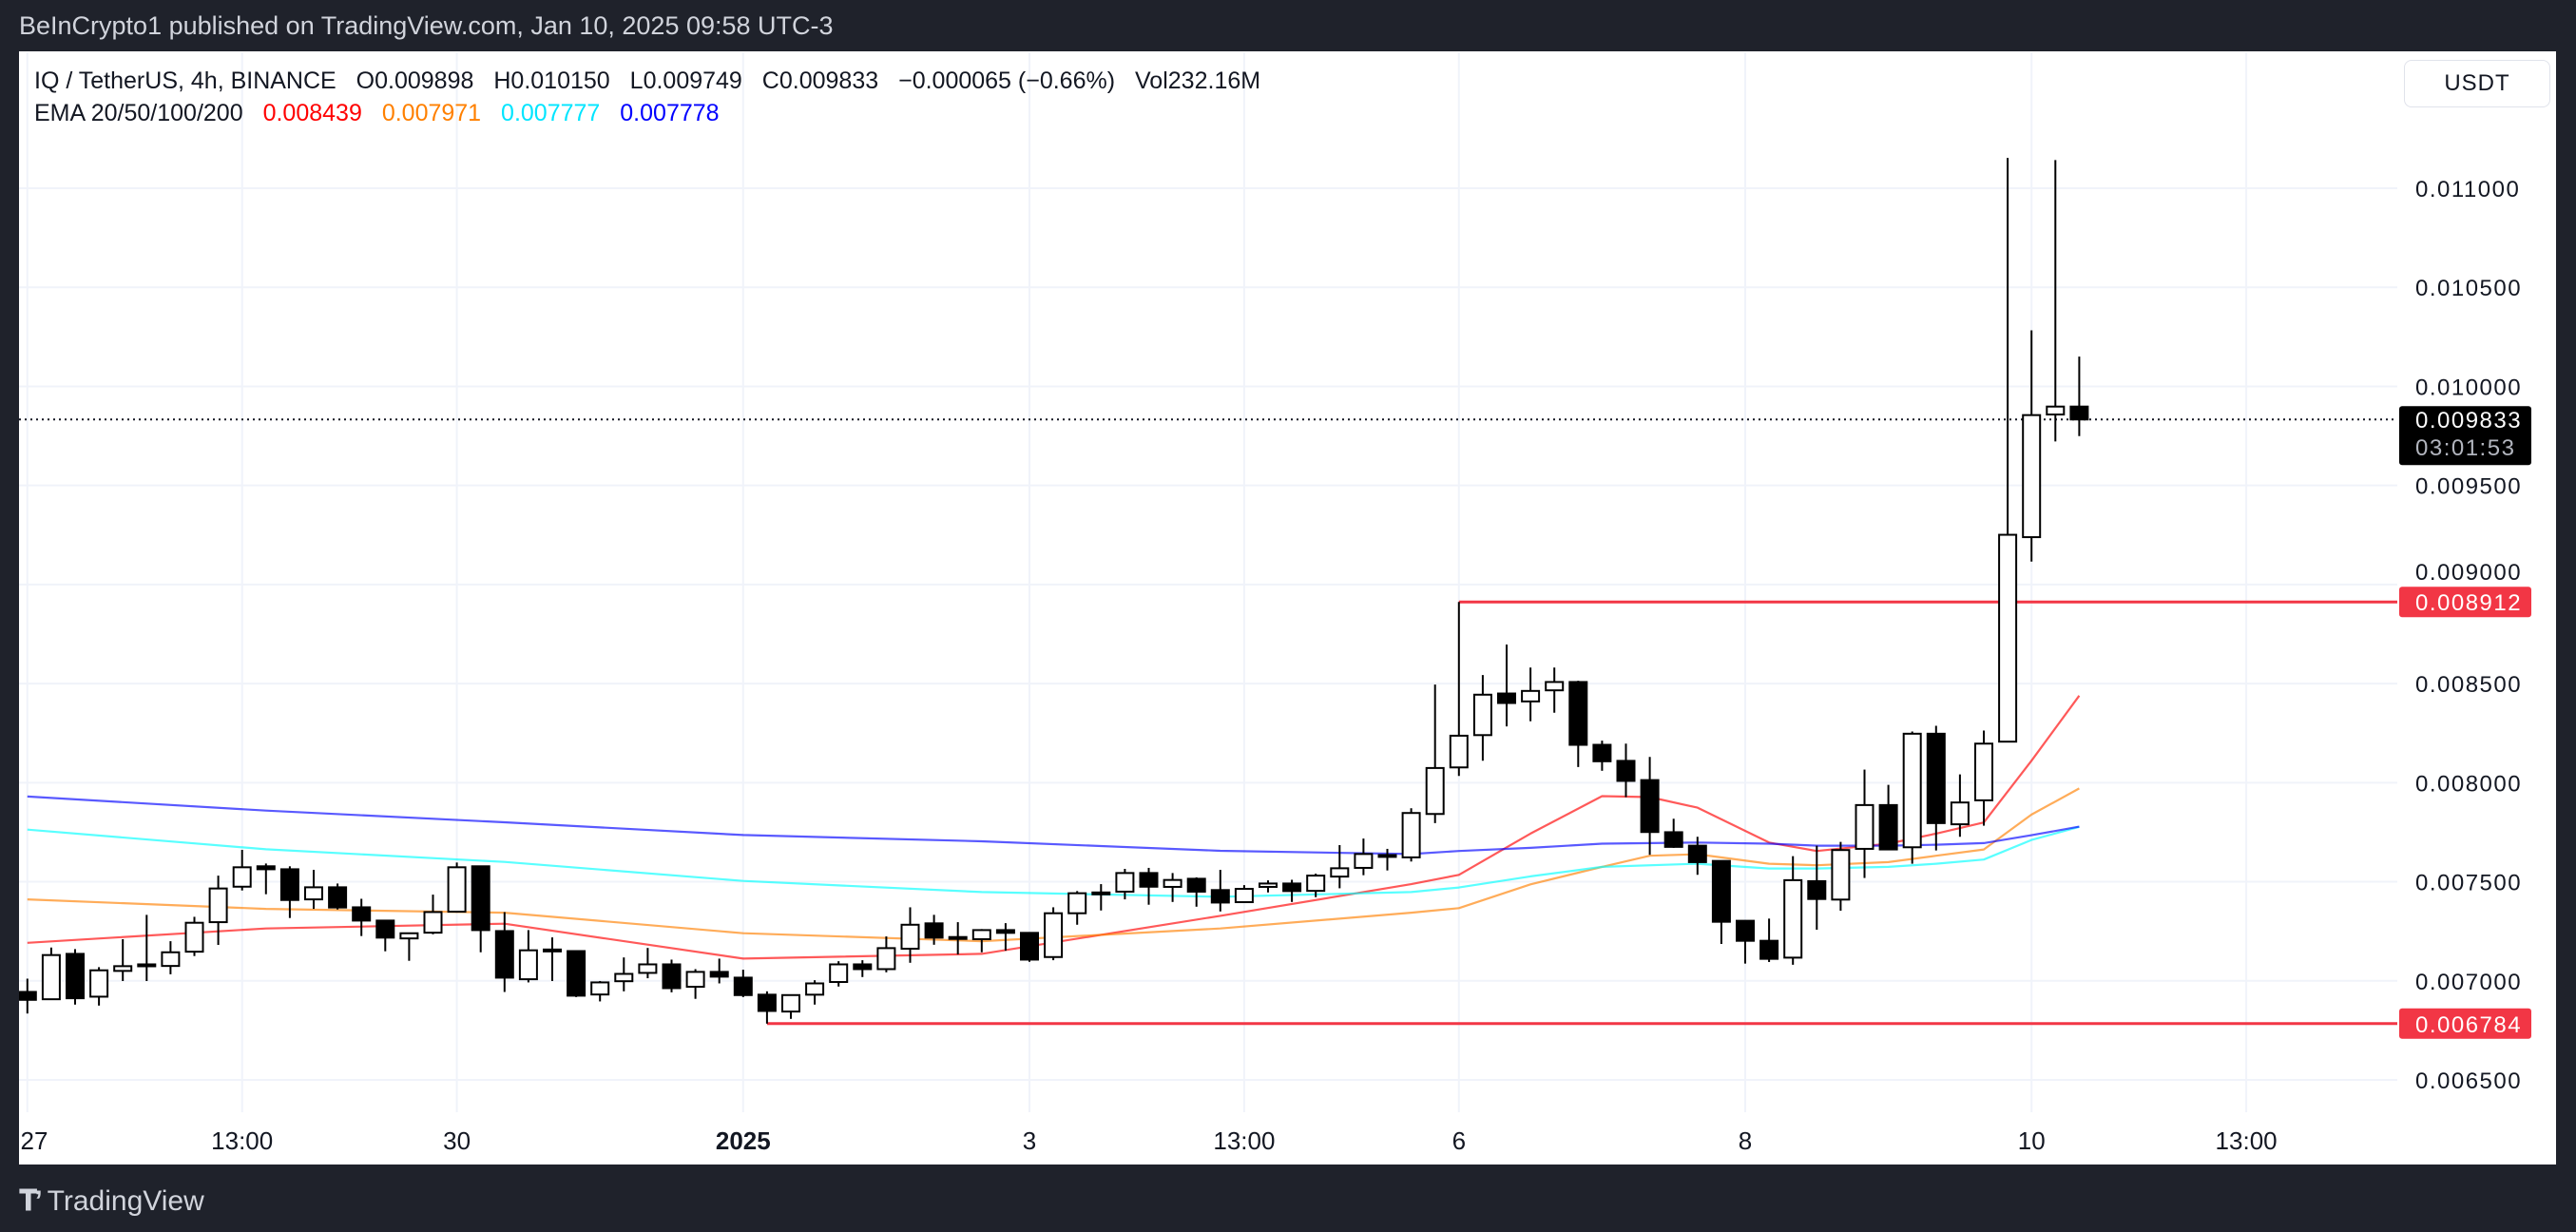 This screenshot has width=2576, height=1232. What do you see at coordinates (2477, 83) in the screenshot?
I see `currency-button: USDT` at bounding box center [2477, 83].